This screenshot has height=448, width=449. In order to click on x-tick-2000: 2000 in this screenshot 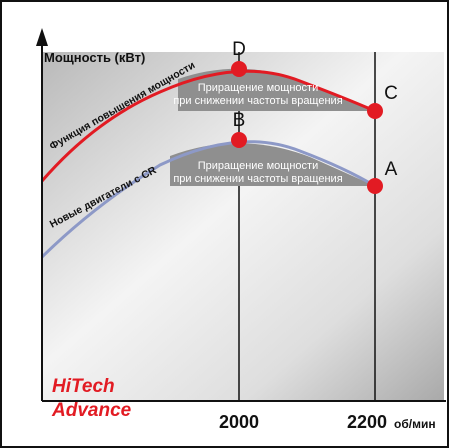, I will do `click(239, 422)`.